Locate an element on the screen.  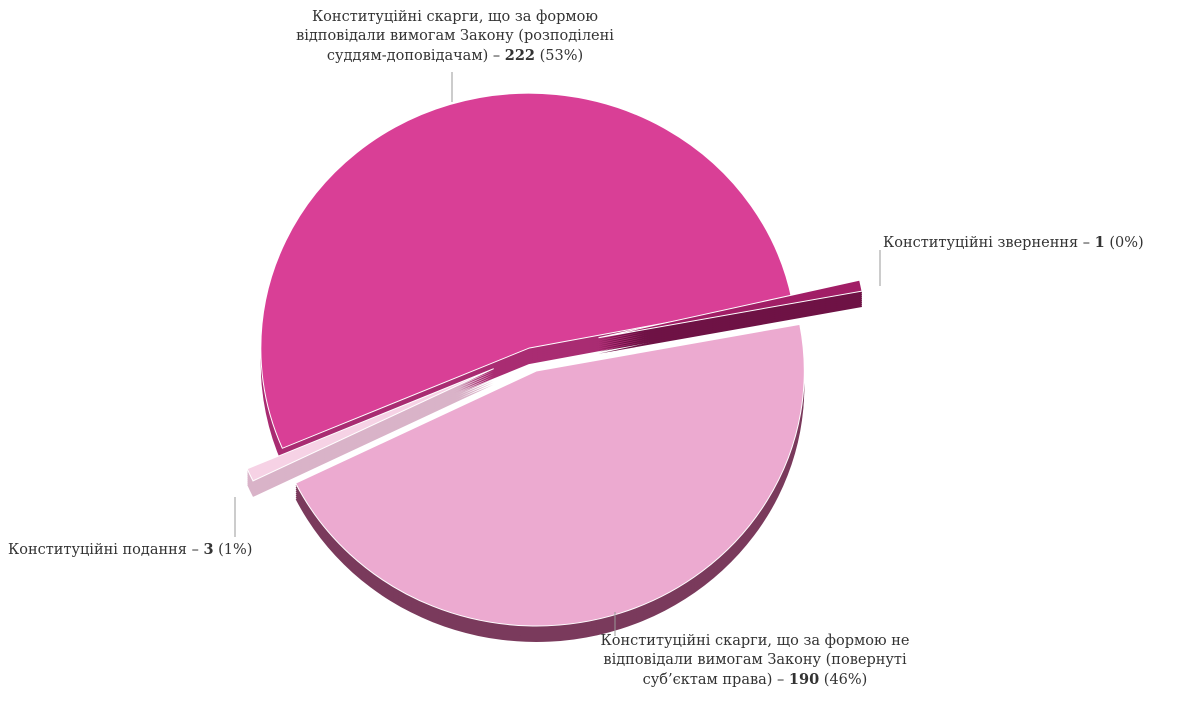
percent-label: (0%) is located at coordinates (1126, 243).